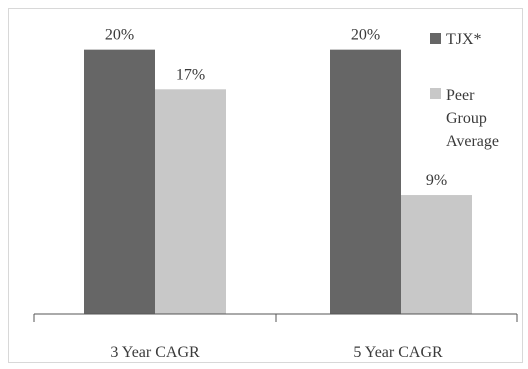 Image resolution: width=528 pixels, height=369 pixels. Describe the element at coordinates (435, 38) in the screenshot. I see `legend-swatch-tjx` at that location.